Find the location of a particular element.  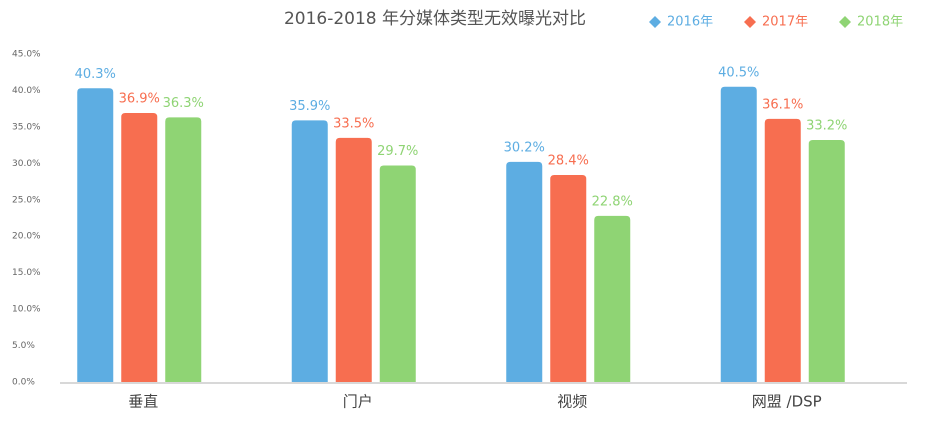

x-tick-label: 门户 is located at coordinates (358, 402).